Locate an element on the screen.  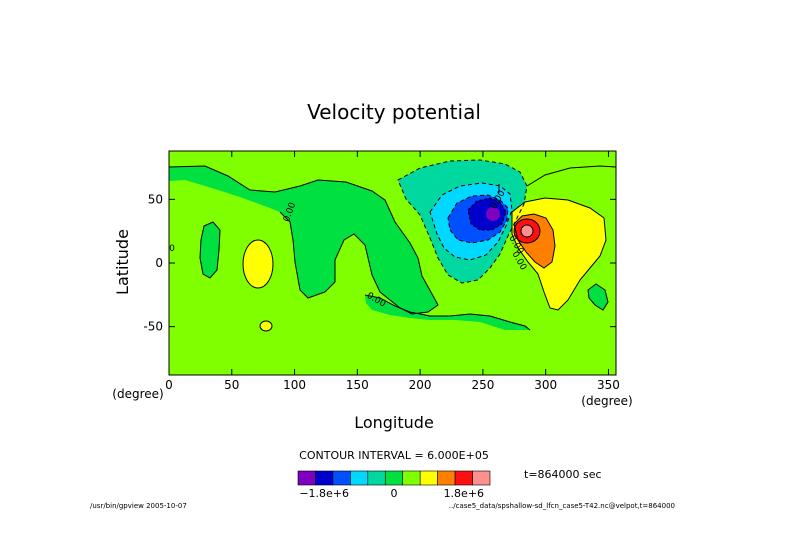
x-tick-label: 100 is located at coordinates (294, 385).